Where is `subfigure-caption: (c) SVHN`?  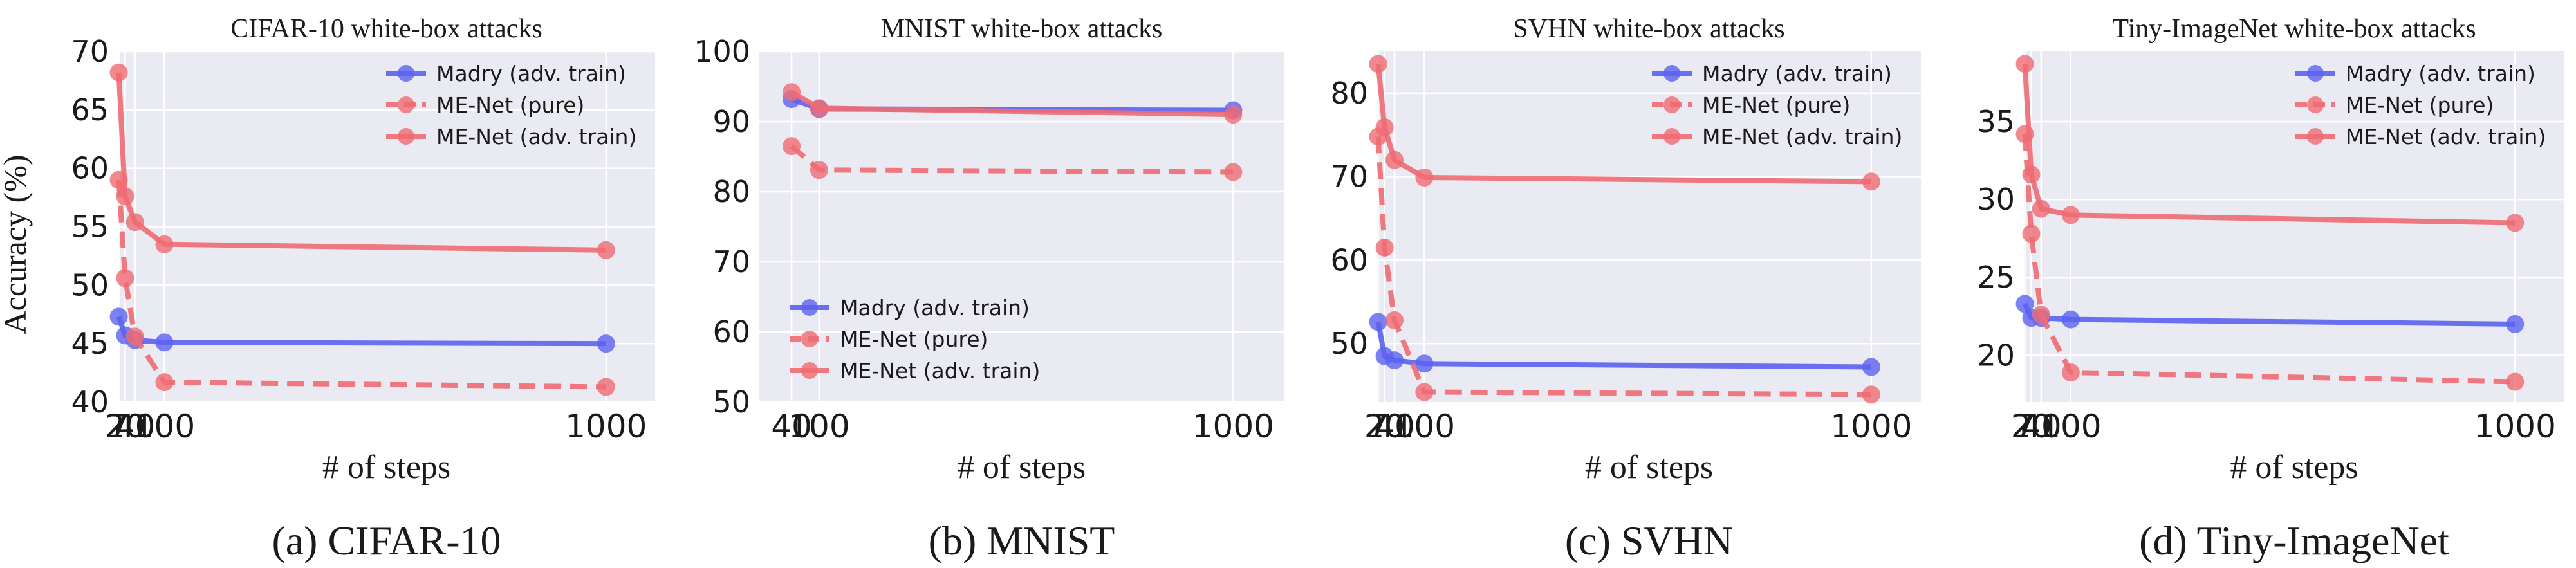 subfigure-caption: (c) SVHN is located at coordinates (1649, 540).